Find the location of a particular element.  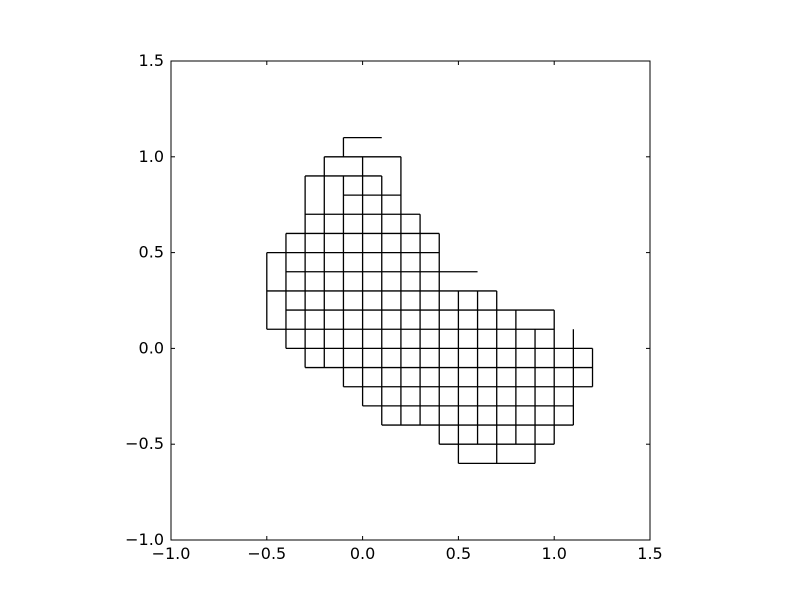

x-tick-label: −0.5 is located at coordinates (266, 553).